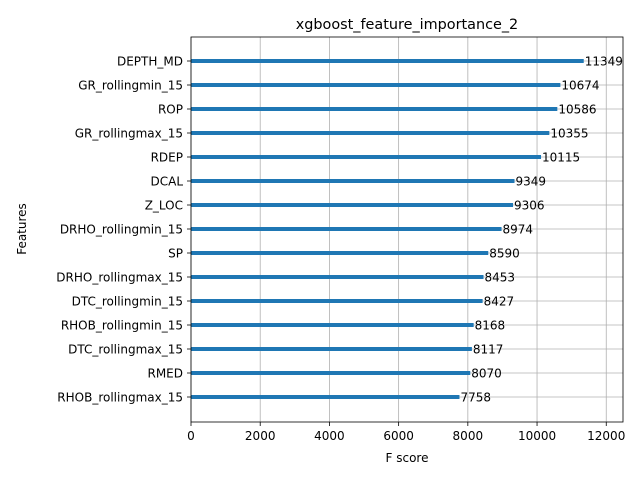 This screenshot has height=480, width=640. Describe the element at coordinates (164, 206) in the screenshot. I see `y-tick-label: Z_LOC` at that location.